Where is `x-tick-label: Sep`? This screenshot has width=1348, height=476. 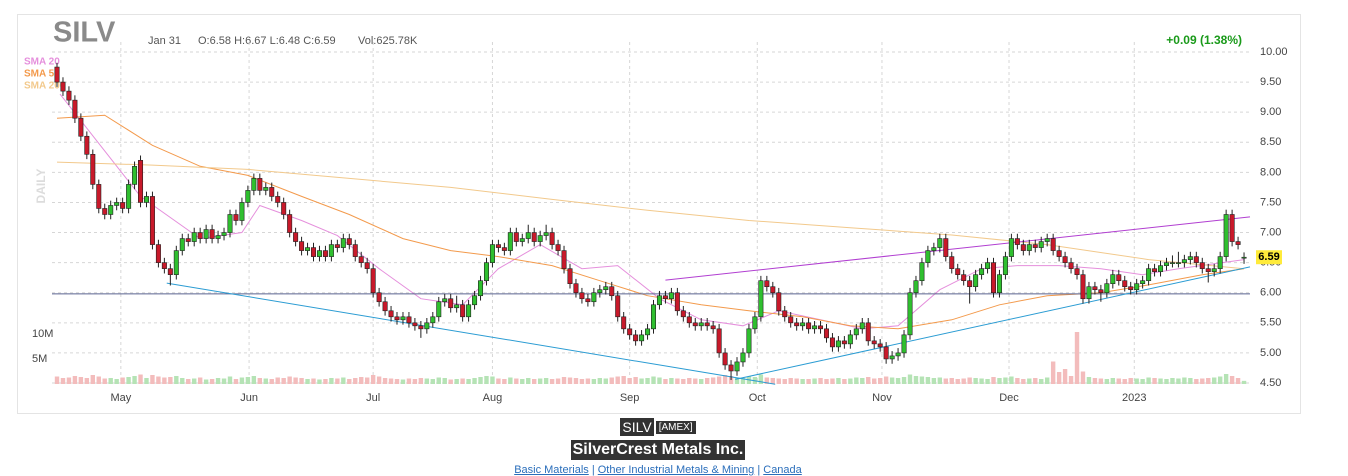 x-tick-label: Sep is located at coordinates (630, 398).